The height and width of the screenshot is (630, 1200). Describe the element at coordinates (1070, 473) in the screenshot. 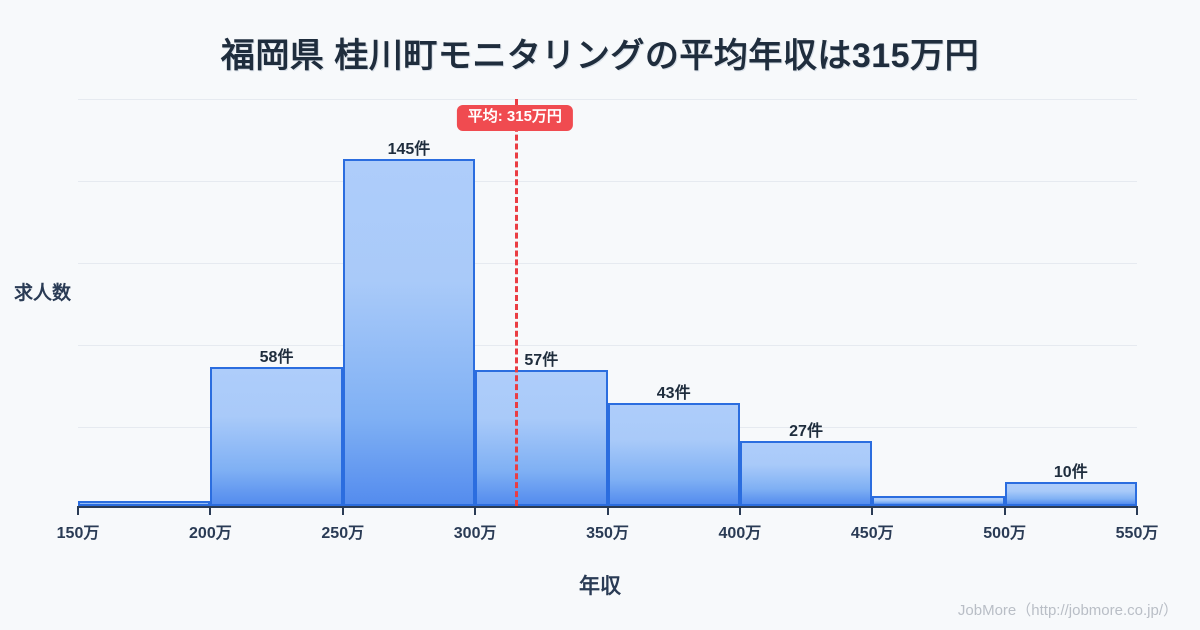

I see `bar-value-label: 10件` at that location.